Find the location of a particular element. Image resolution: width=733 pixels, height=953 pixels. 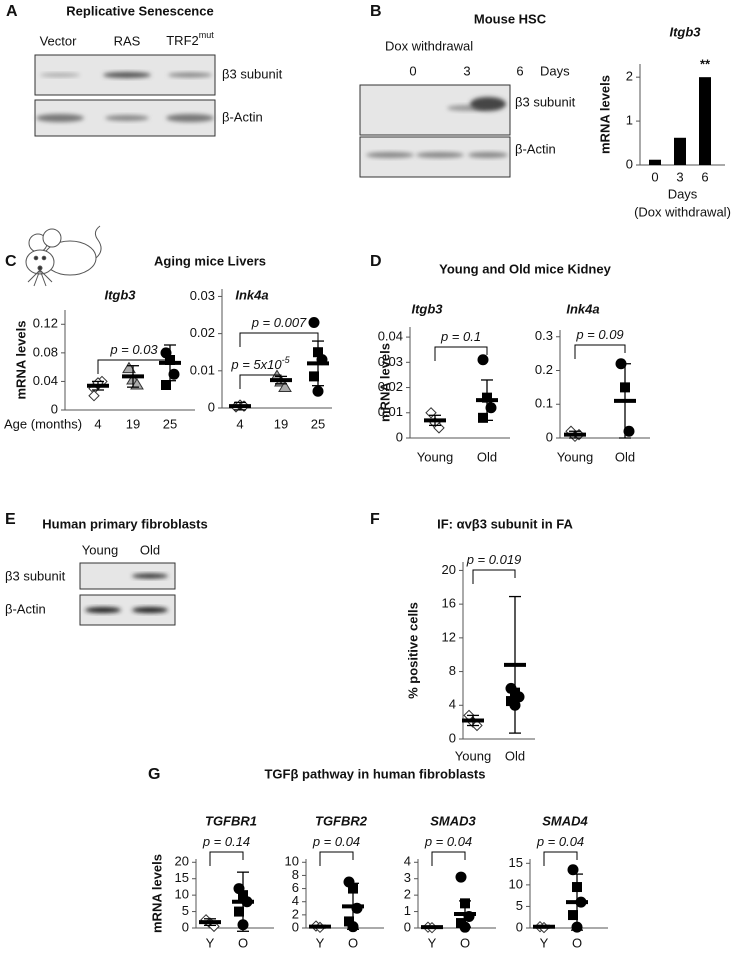

lane-label: Vector is located at coordinates (59, 40).